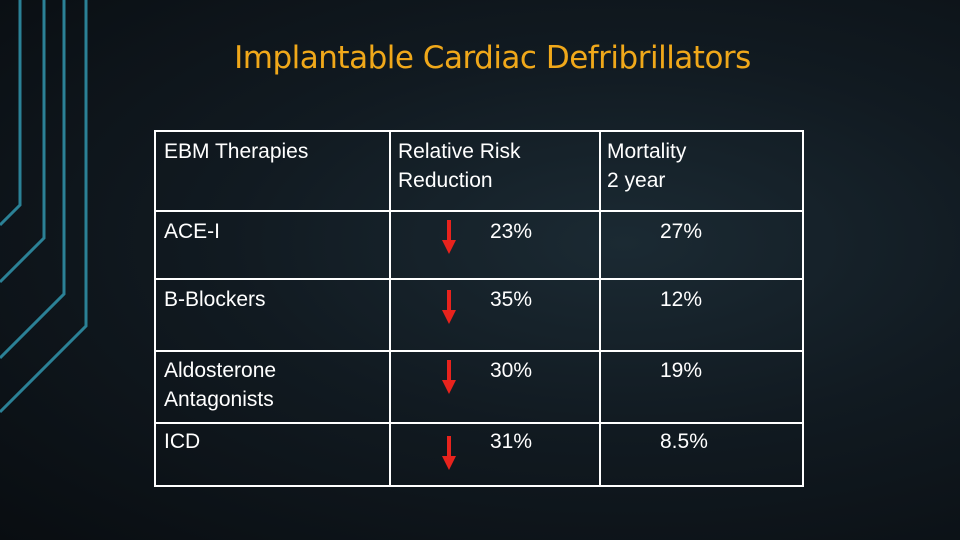 The image size is (960, 540). What do you see at coordinates (511, 370) in the screenshot?
I see `rrr-value: 30%` at bounding box center [511, 370].